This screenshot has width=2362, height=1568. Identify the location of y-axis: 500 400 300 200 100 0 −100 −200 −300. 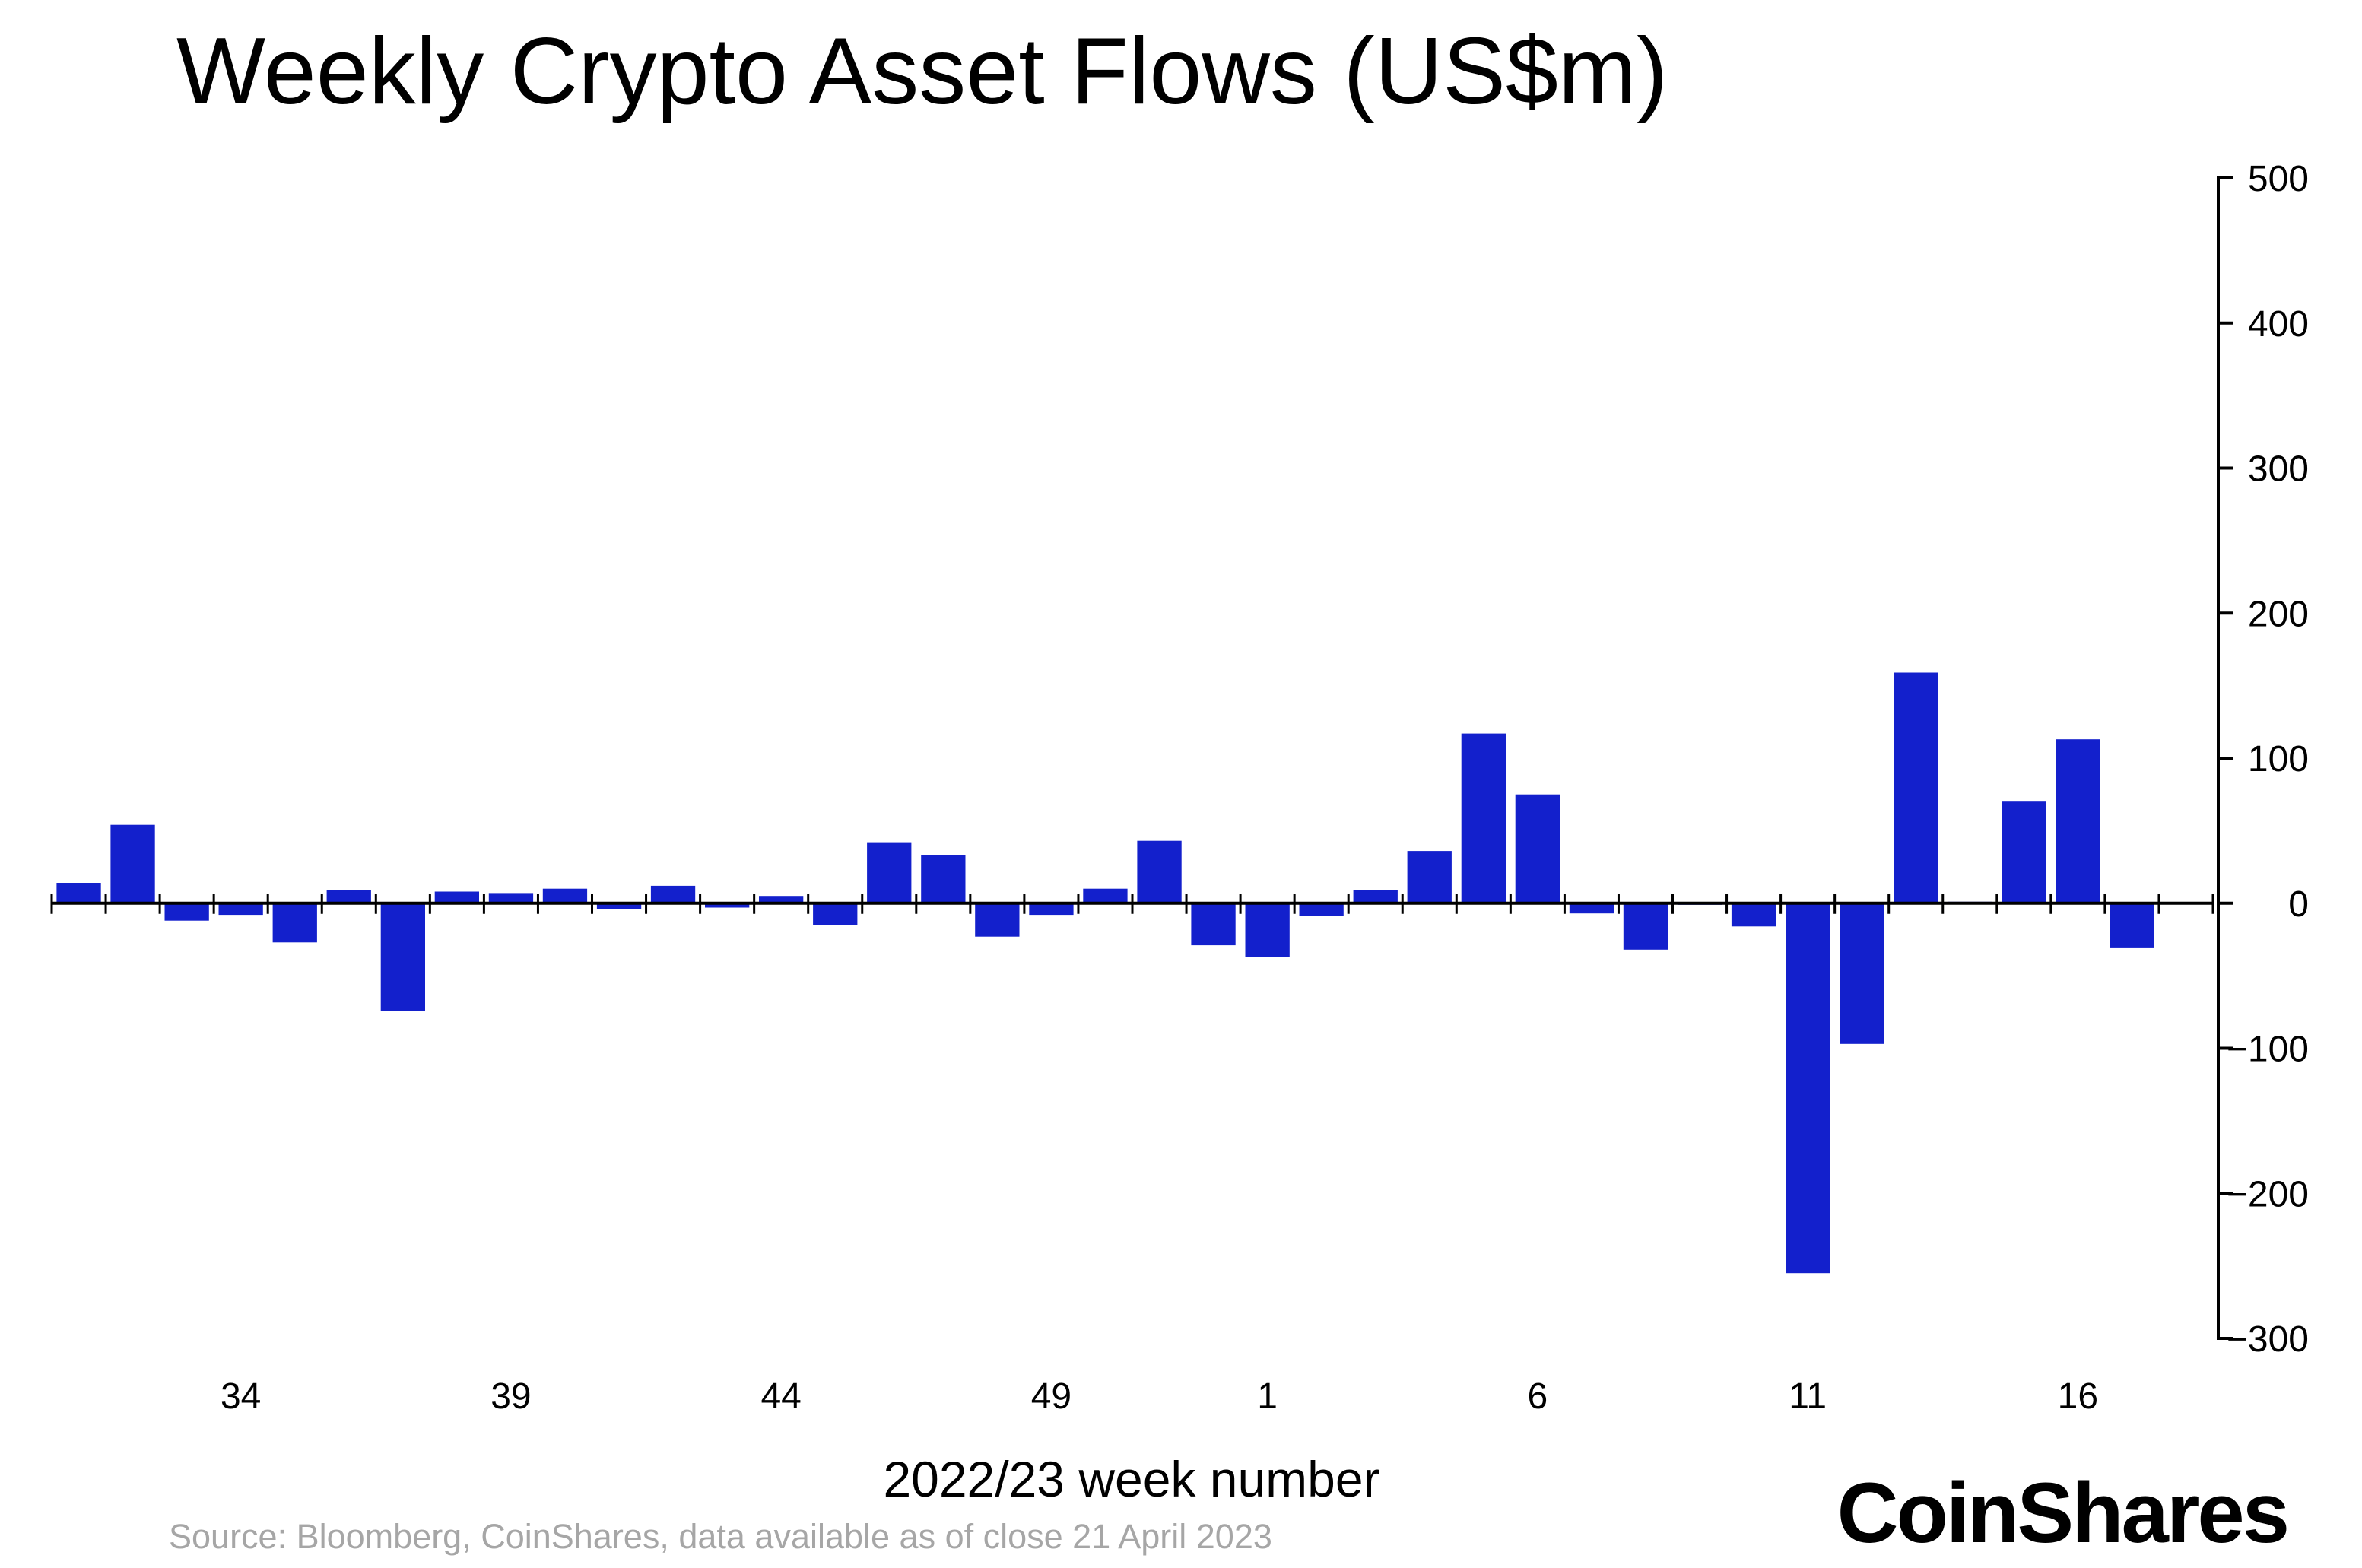
(2263, 760).